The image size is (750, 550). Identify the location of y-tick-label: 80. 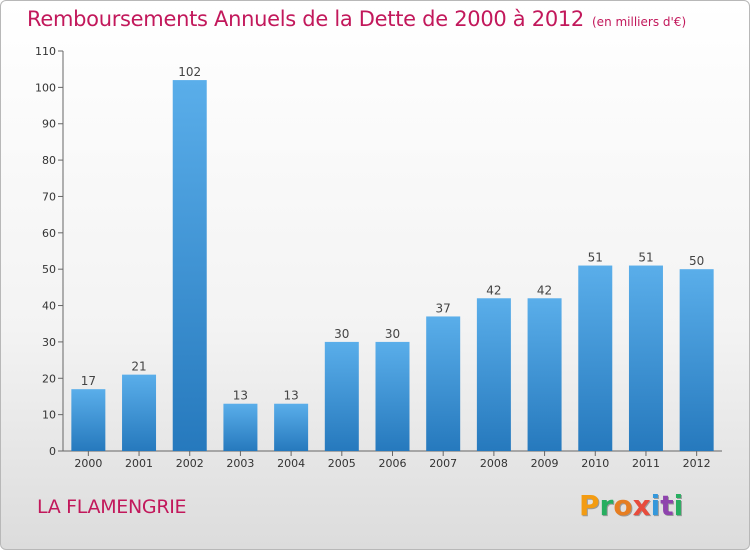
(49, 160).